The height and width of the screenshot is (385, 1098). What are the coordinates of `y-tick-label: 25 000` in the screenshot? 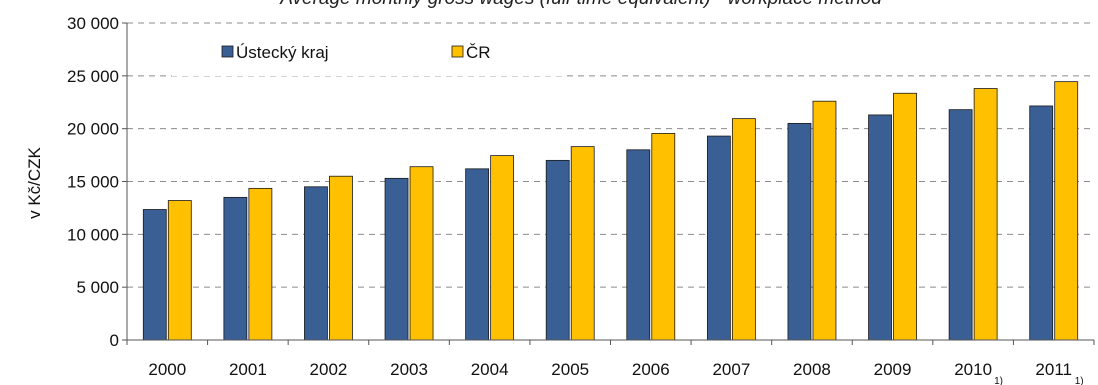 It's located at (93, 76).